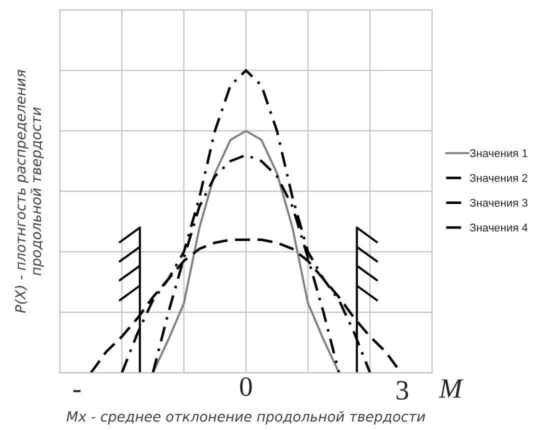 Image resolution: width=549 pixels, height=430 pixels. What do you see at coordinates (499, 202) in the screenshot?
I see `legend-label: Значения 3` at bounding box center [499, 202].